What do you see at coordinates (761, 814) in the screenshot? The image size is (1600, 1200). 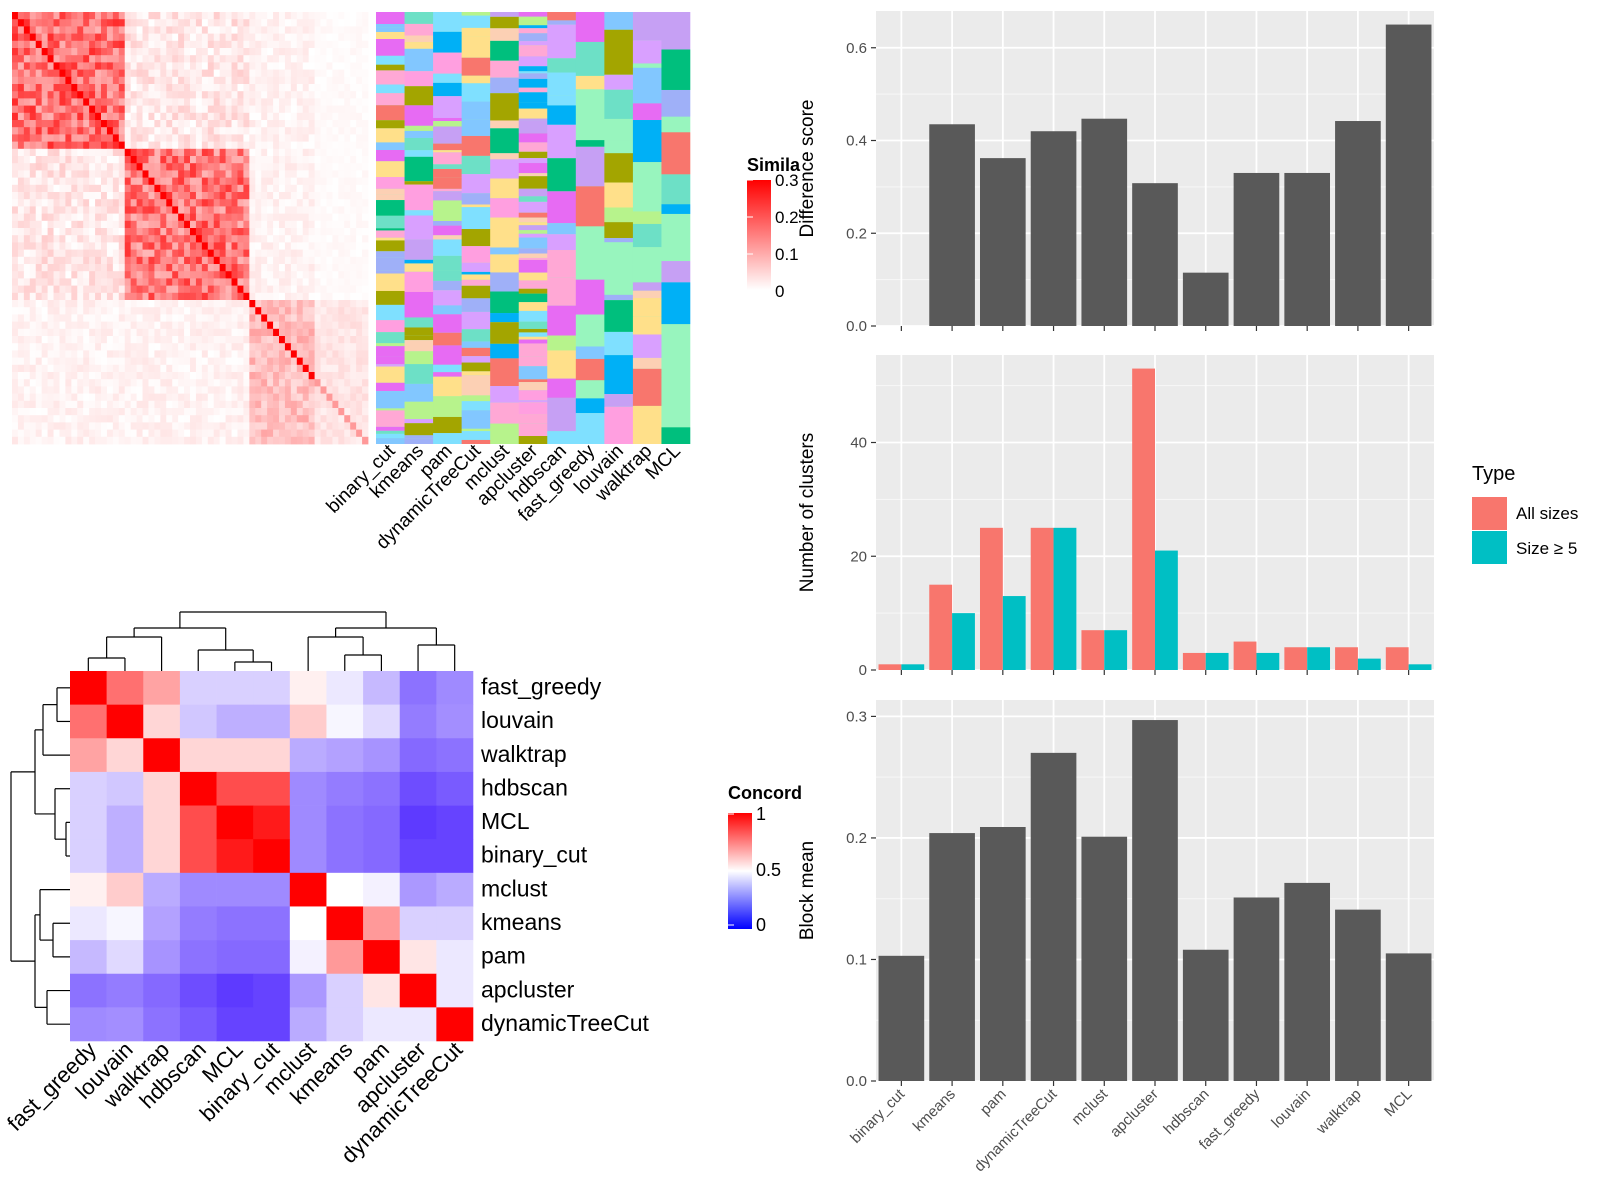 I see `concordance-legend-tick: 1` at bounding box center [761, 814].